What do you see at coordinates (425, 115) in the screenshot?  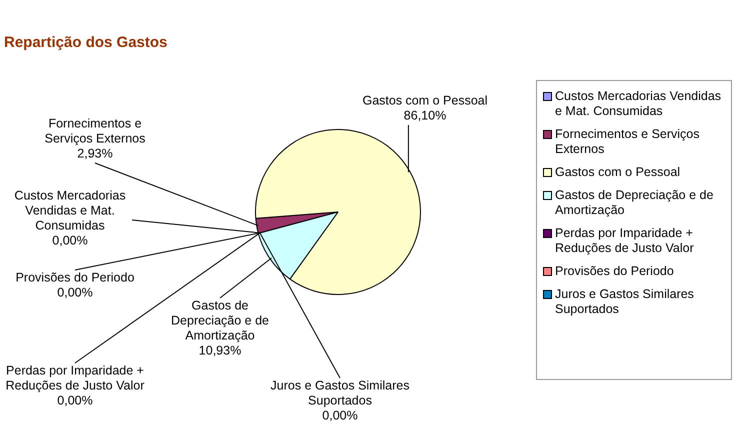 I see `data-label: 86,10%` at bounding box center [425, 115].